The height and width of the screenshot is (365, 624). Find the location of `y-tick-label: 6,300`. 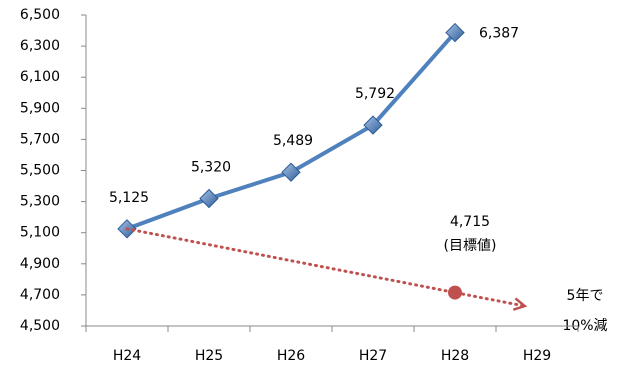

y-tick-label: 6,300 is located at coordinates (40, 46).